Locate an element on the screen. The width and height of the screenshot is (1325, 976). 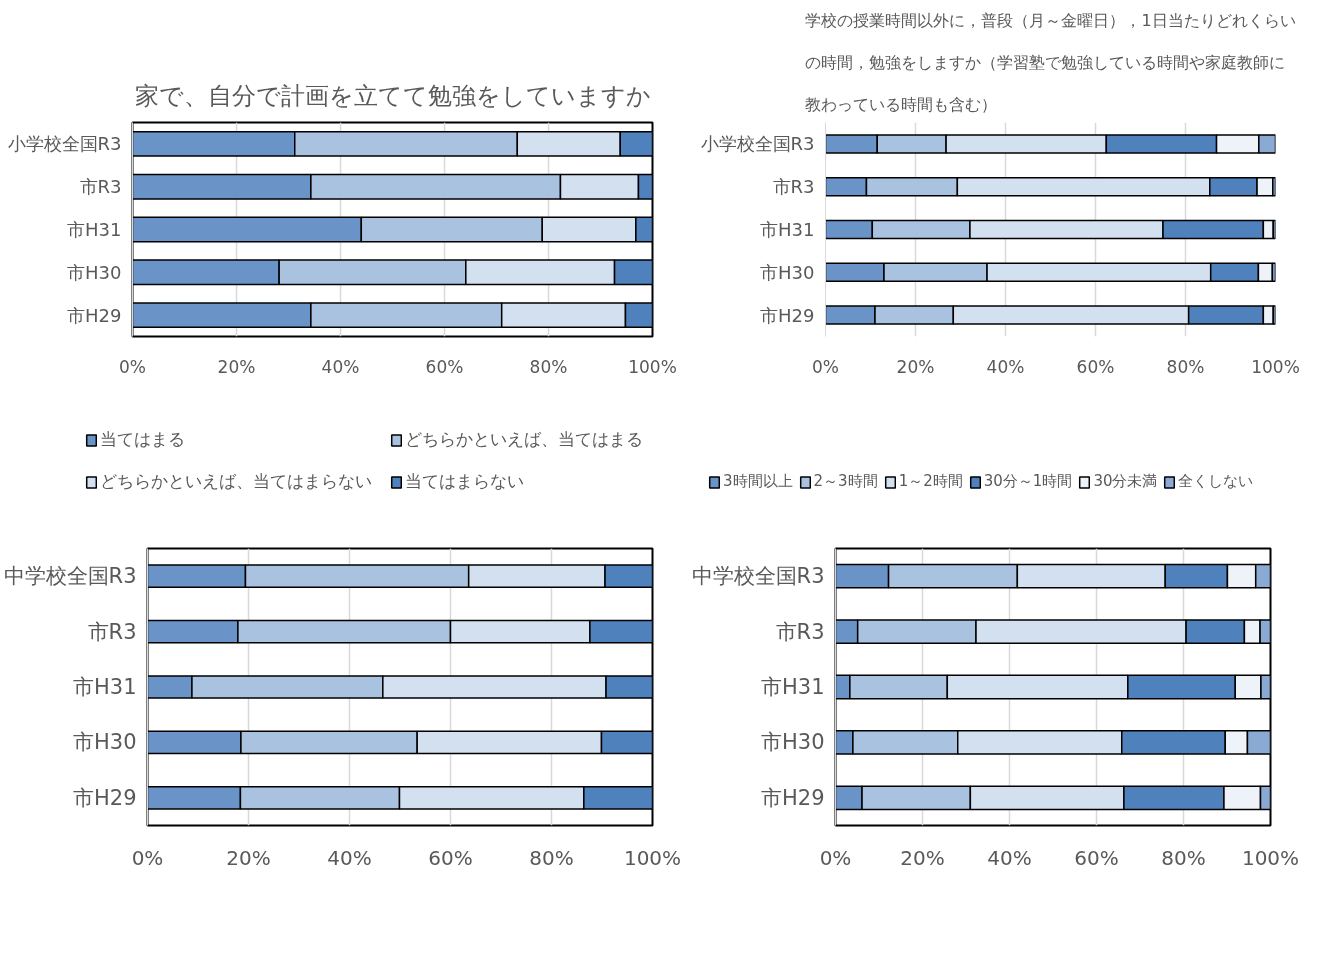
legend-label: 3時間以上 is located at coordinates (758, 481).